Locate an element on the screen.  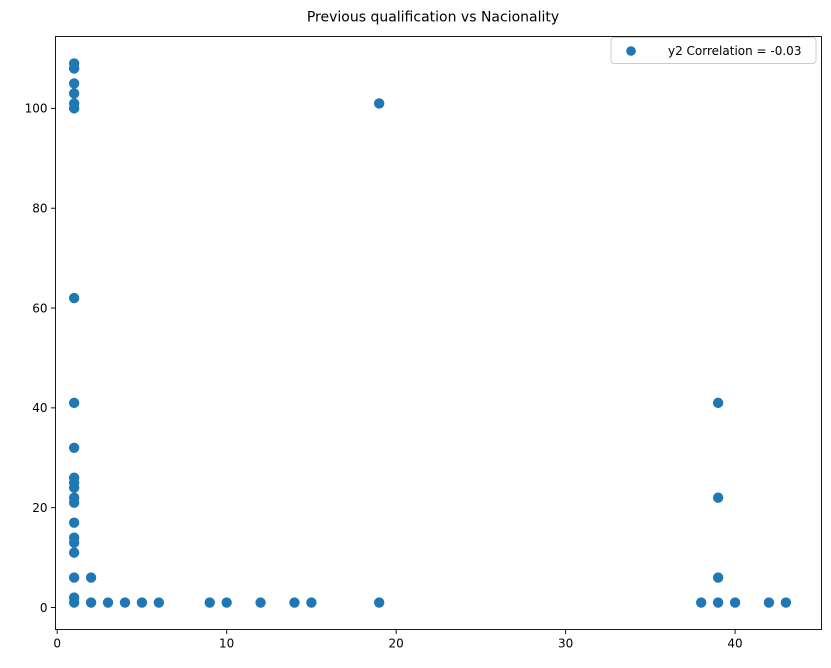
x-tick-label: 40 is located at coordinates (734, 644).